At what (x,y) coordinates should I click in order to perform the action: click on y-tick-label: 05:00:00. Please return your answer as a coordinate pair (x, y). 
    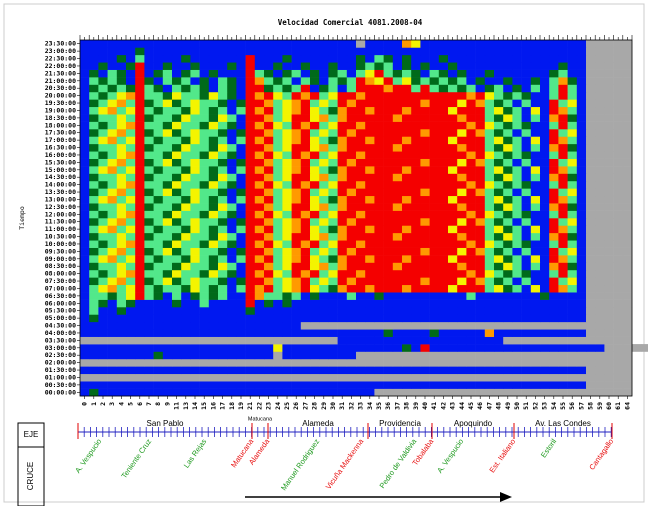
    Looking at the image, I should click on (60, 318).